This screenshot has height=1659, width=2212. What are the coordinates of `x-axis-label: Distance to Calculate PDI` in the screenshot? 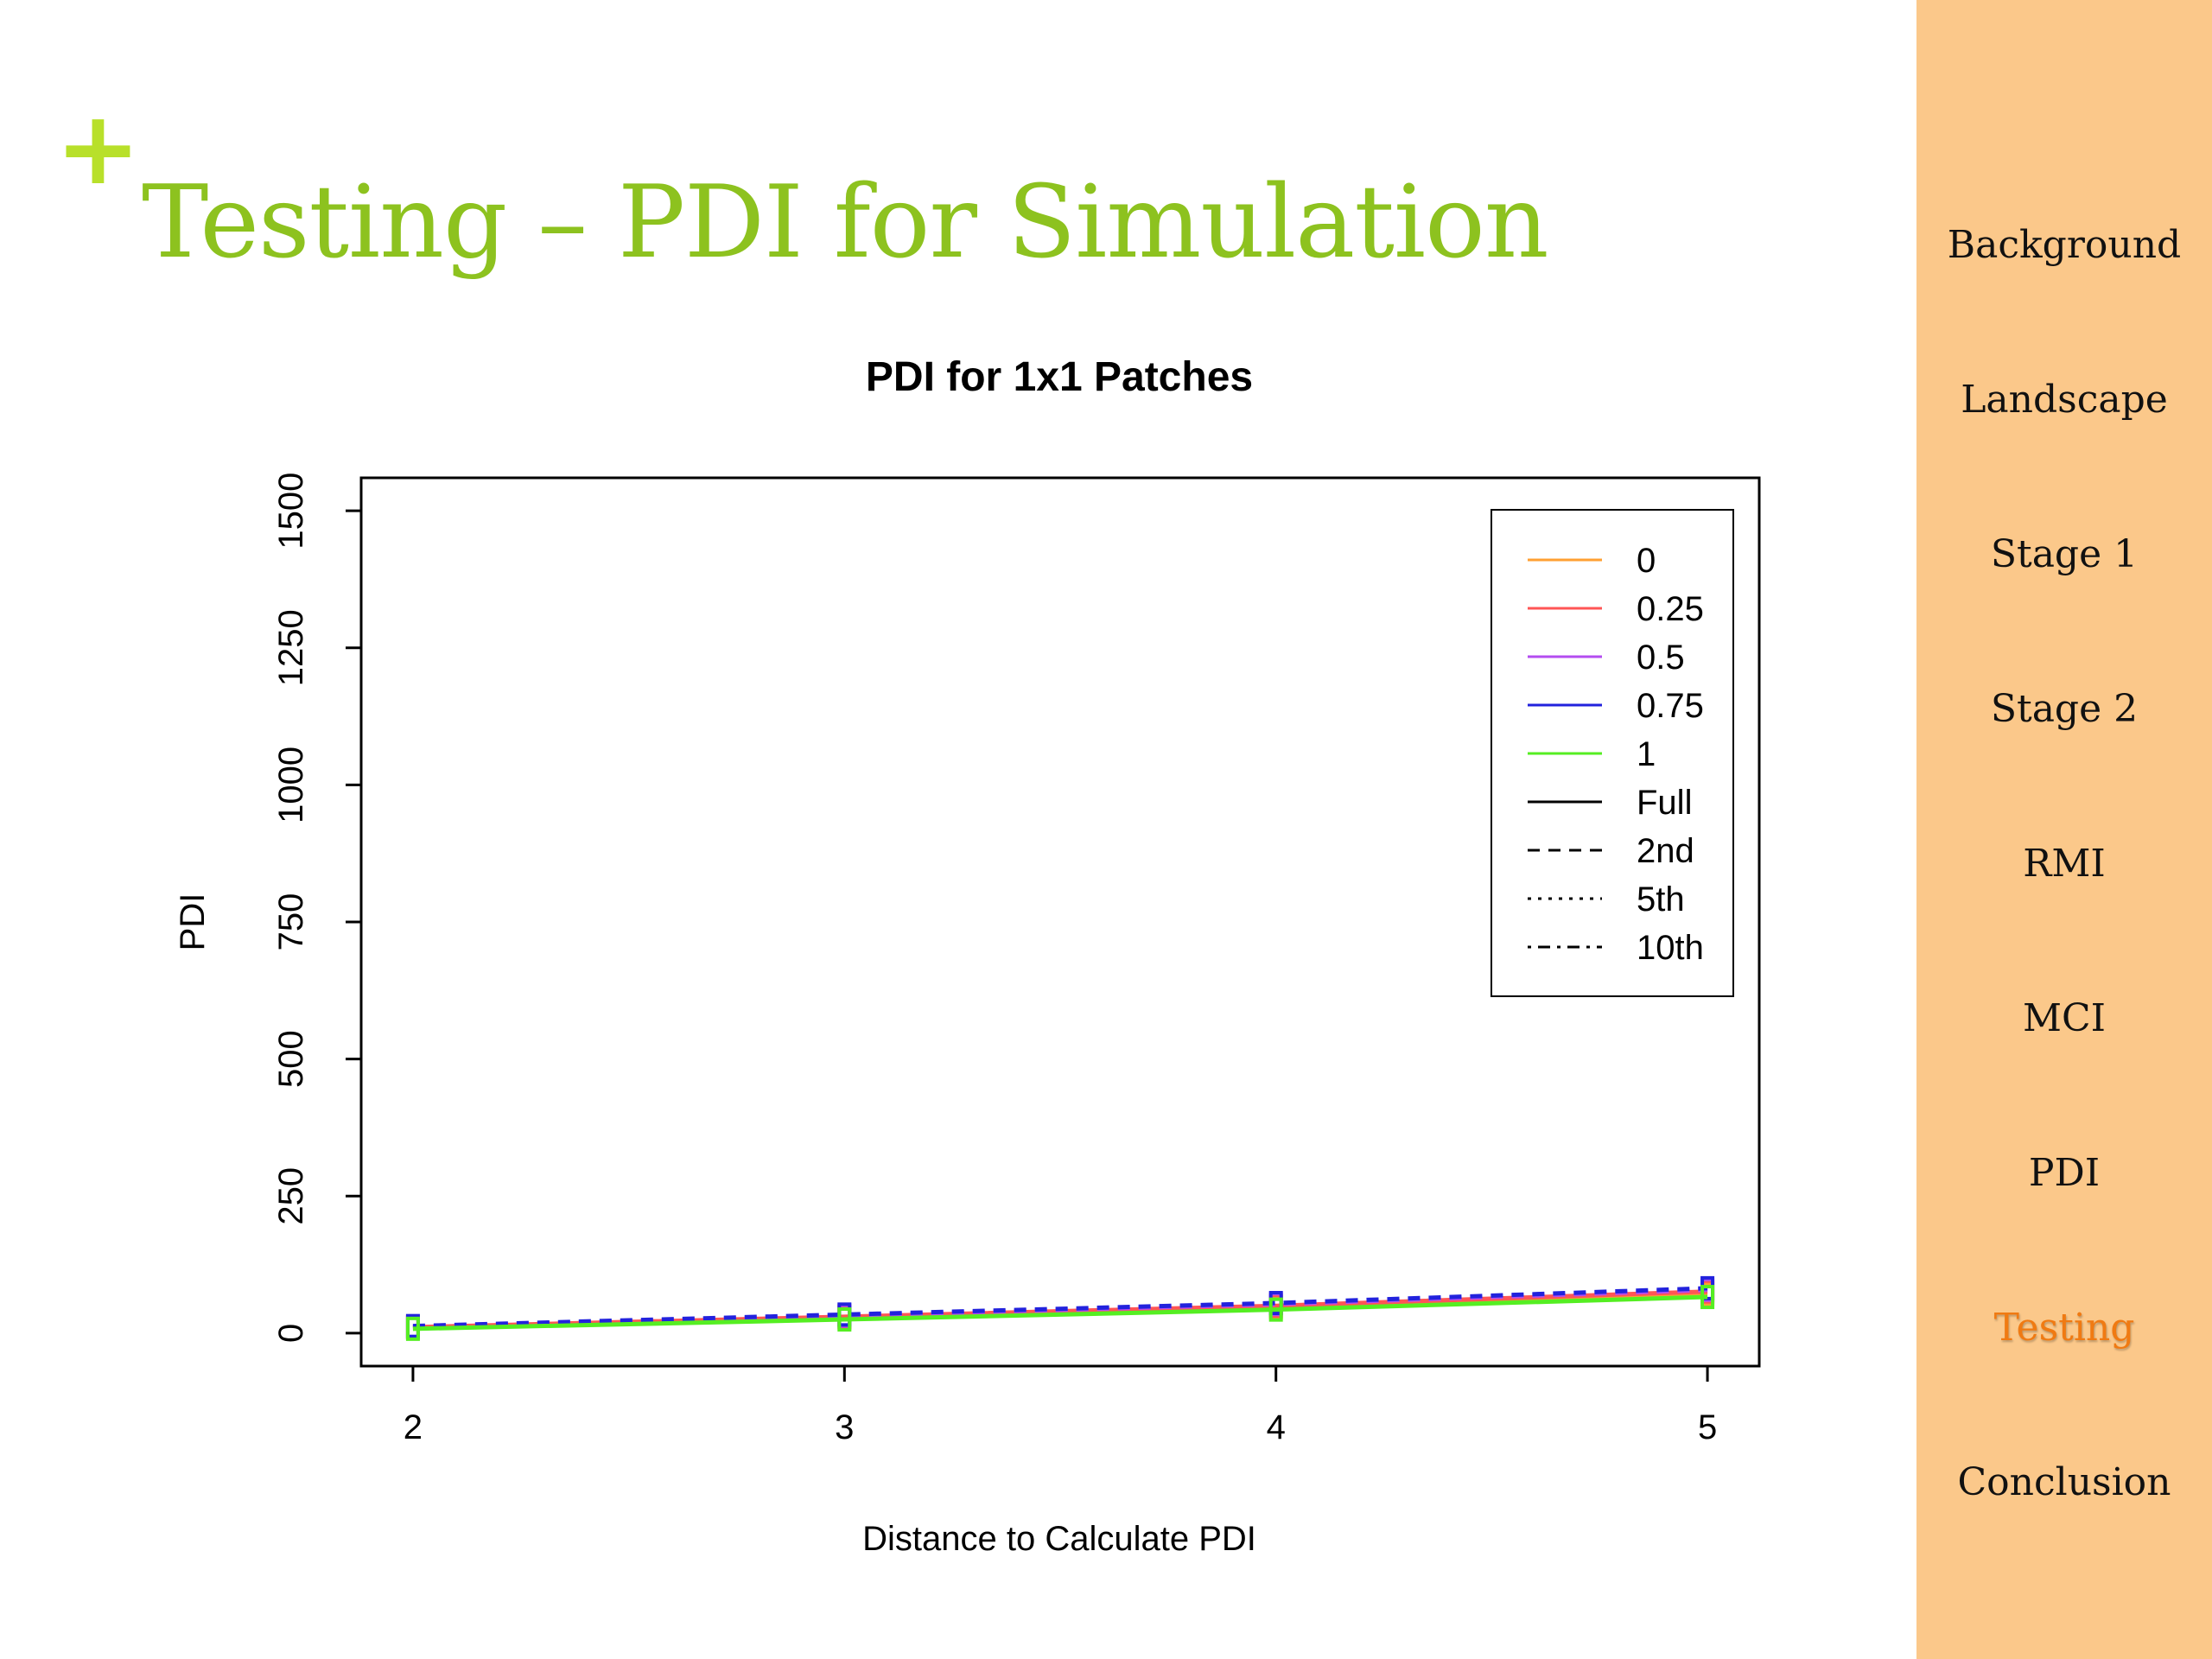 It's located at (1059, 1539).